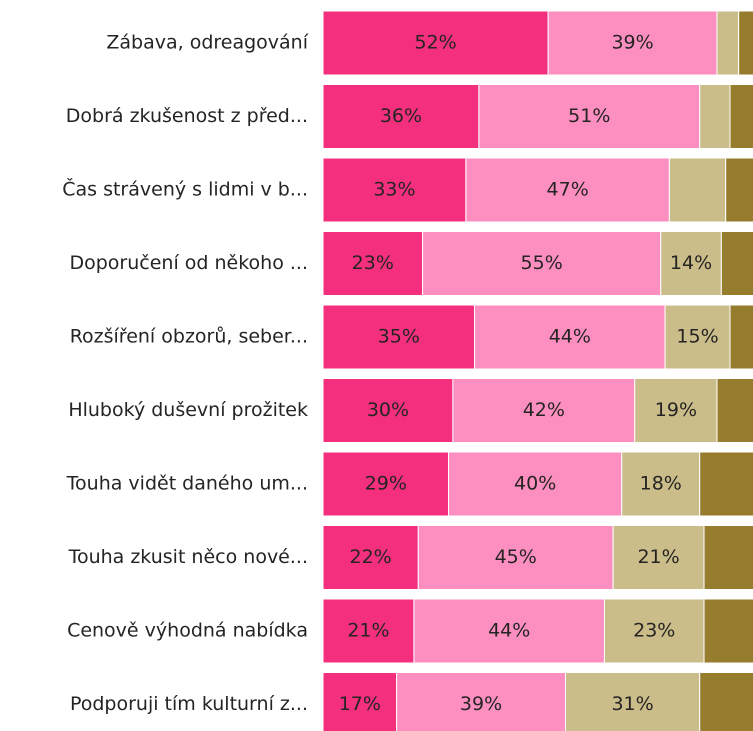 Image resolution: width=753 pixels, height=731 pixels. I want to click on data-label: 19%, so click(676, 410).